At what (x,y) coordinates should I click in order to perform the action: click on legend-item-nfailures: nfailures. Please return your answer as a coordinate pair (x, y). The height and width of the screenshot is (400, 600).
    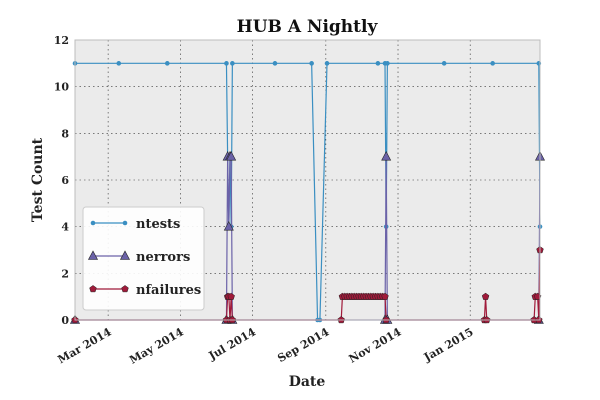
    Looking at the image, I should click on (145, 290).